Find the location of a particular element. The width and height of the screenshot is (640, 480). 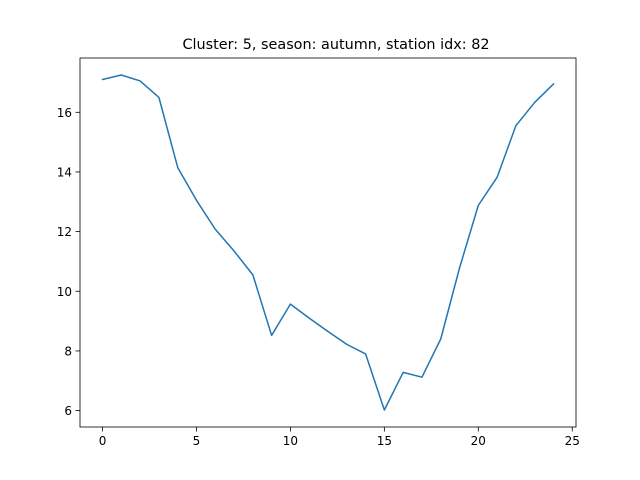

y-tick-label: 8 is located at coordinates (68, 351).